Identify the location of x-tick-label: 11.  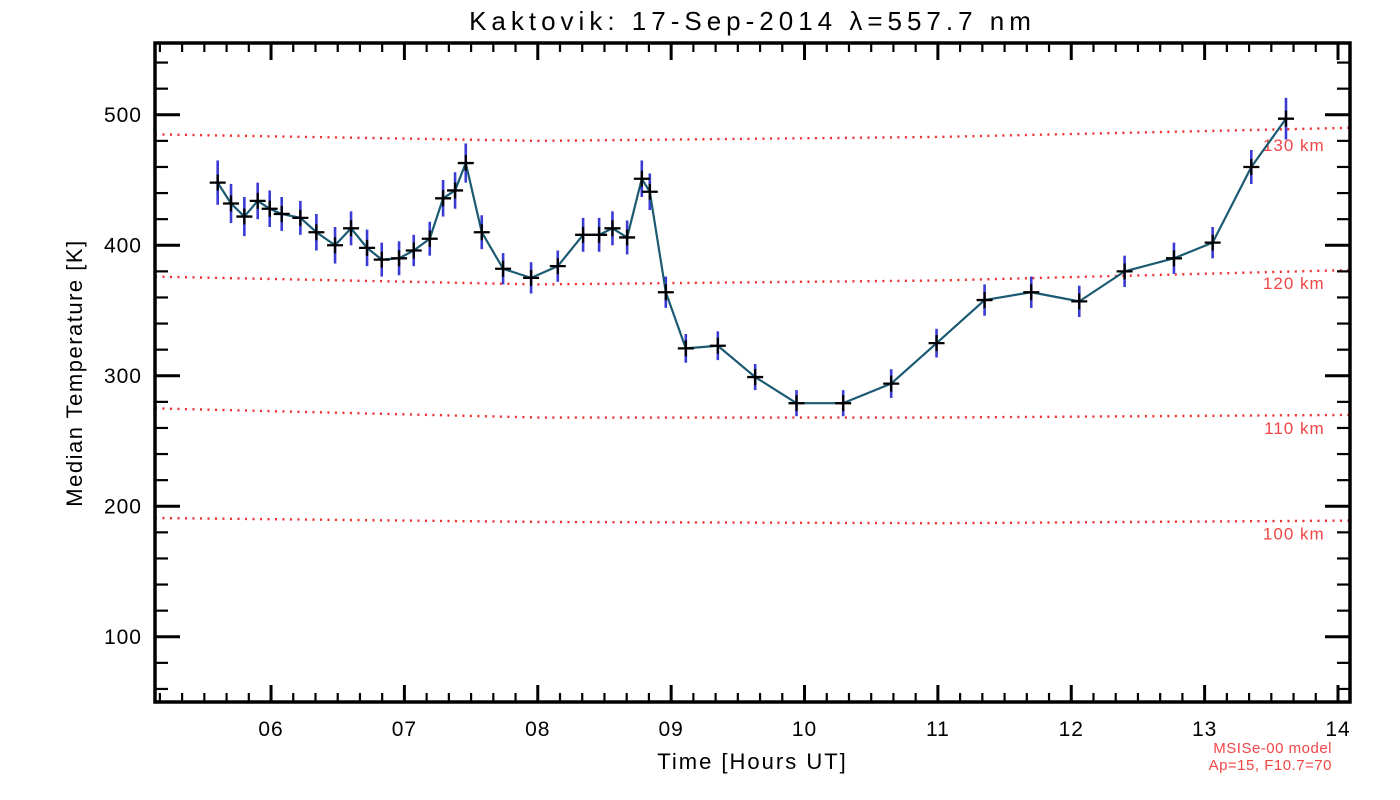
(938, 729).